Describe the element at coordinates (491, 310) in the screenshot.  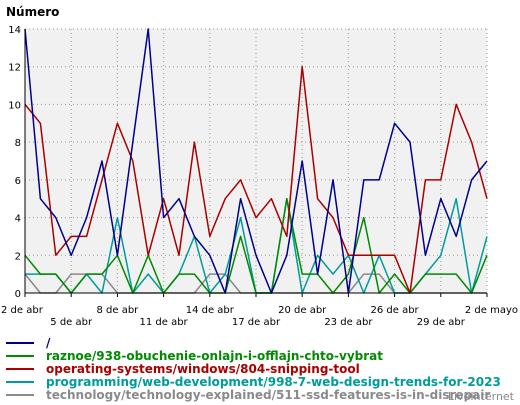
I see `x-tick-label: 2 de mayo` at that location.